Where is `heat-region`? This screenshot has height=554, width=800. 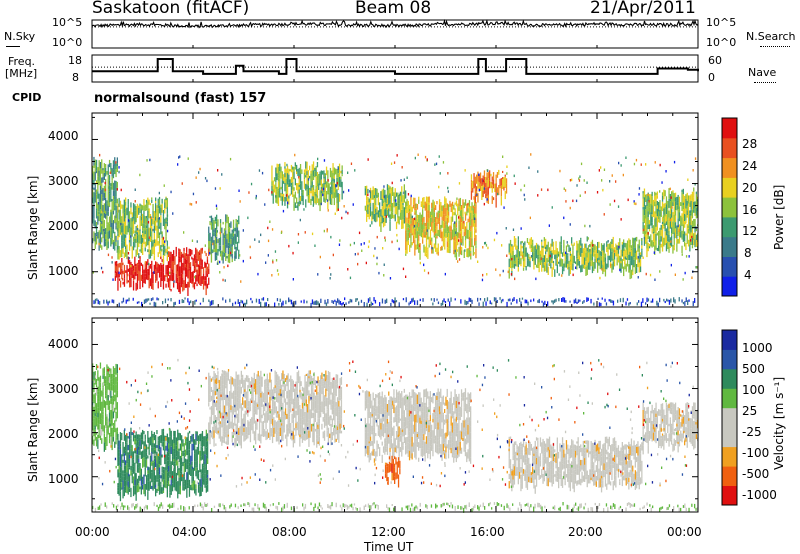
heat-region is located at coordinates (385, 208).